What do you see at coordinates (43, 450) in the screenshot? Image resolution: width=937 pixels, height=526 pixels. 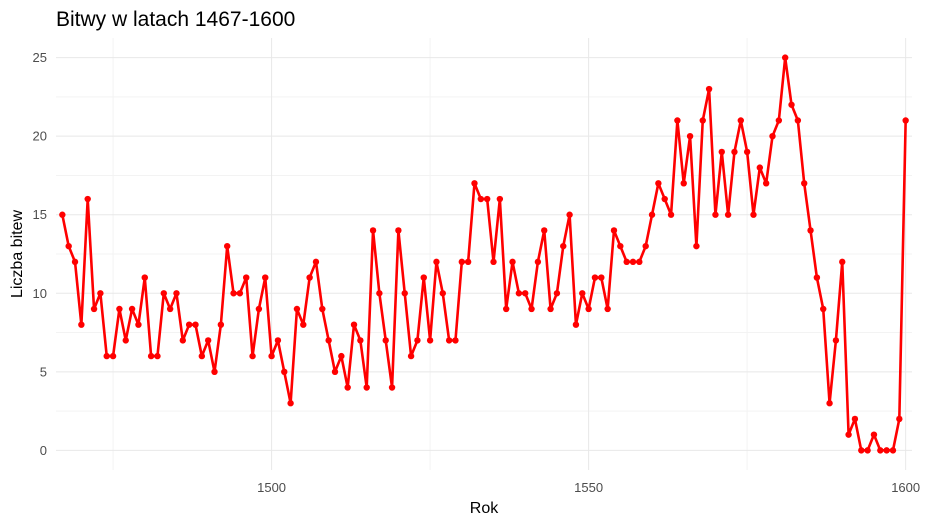 I see `y-tick-label: 0` at bounding box center [43, 450].